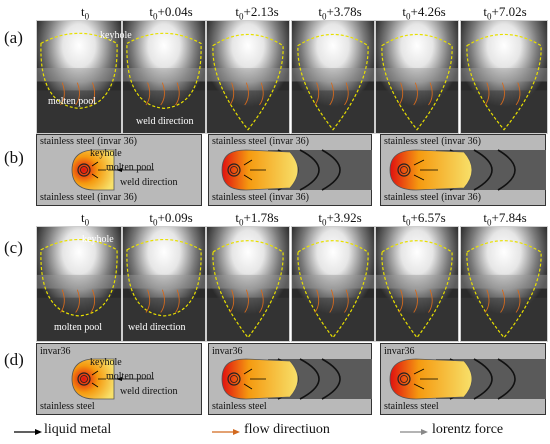  I want to click on time-label: t0+1.78s, so click(257, 219).